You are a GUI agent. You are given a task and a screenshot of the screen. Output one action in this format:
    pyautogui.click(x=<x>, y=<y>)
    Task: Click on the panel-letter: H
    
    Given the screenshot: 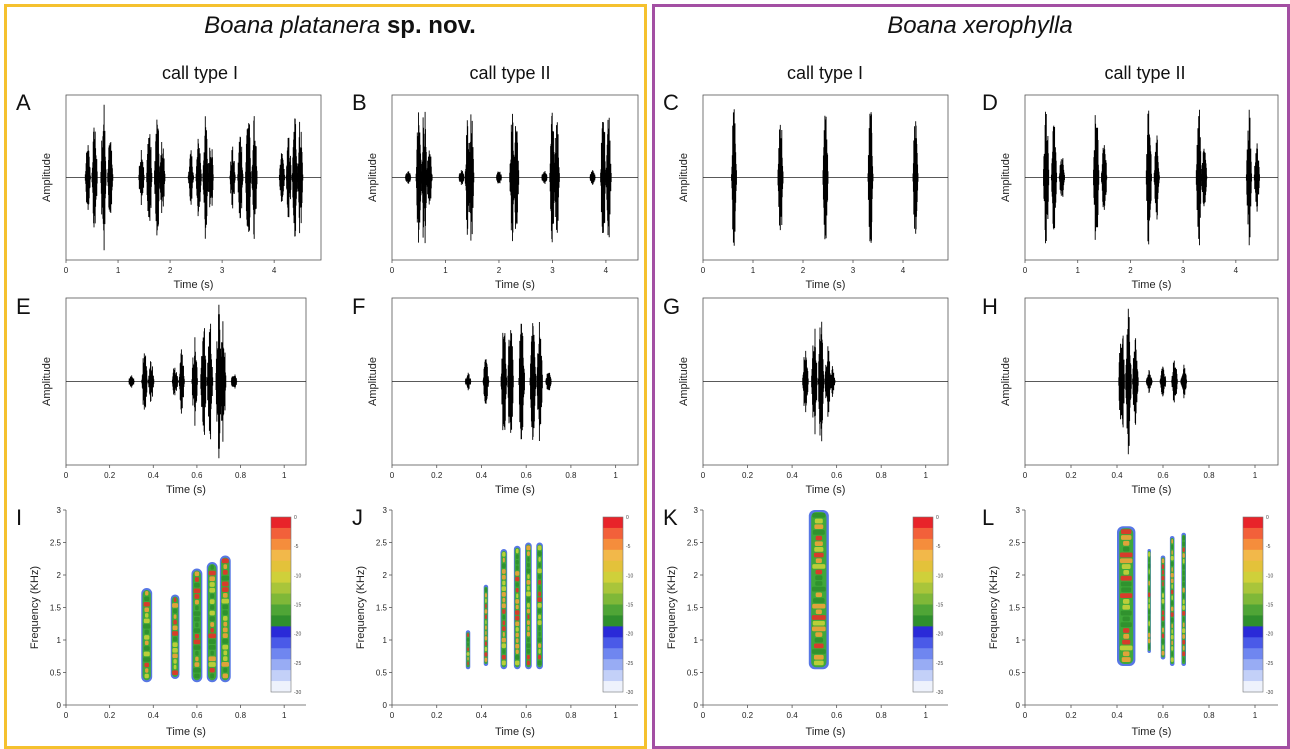 What is the action you would take?
    pyautogui.click(x=990, y=306)
    